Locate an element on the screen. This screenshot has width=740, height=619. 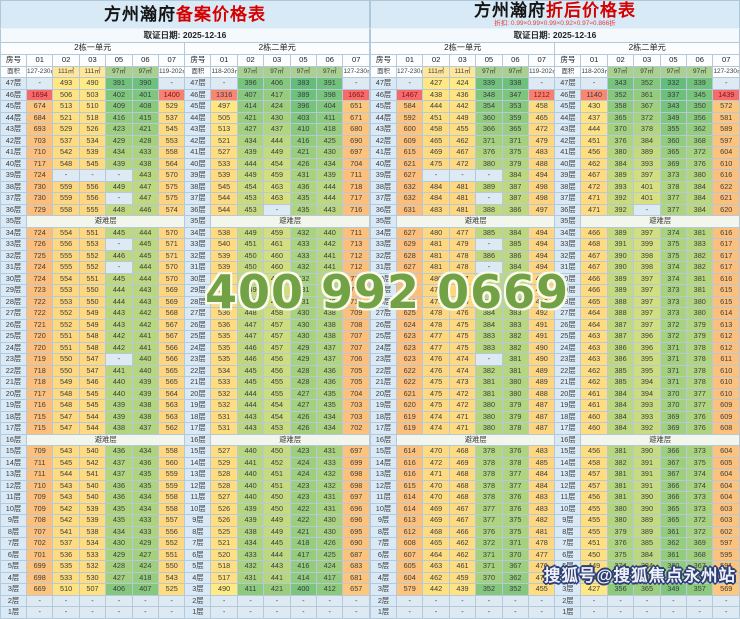
price-cell: 450 is located at coordinates (594, 554).